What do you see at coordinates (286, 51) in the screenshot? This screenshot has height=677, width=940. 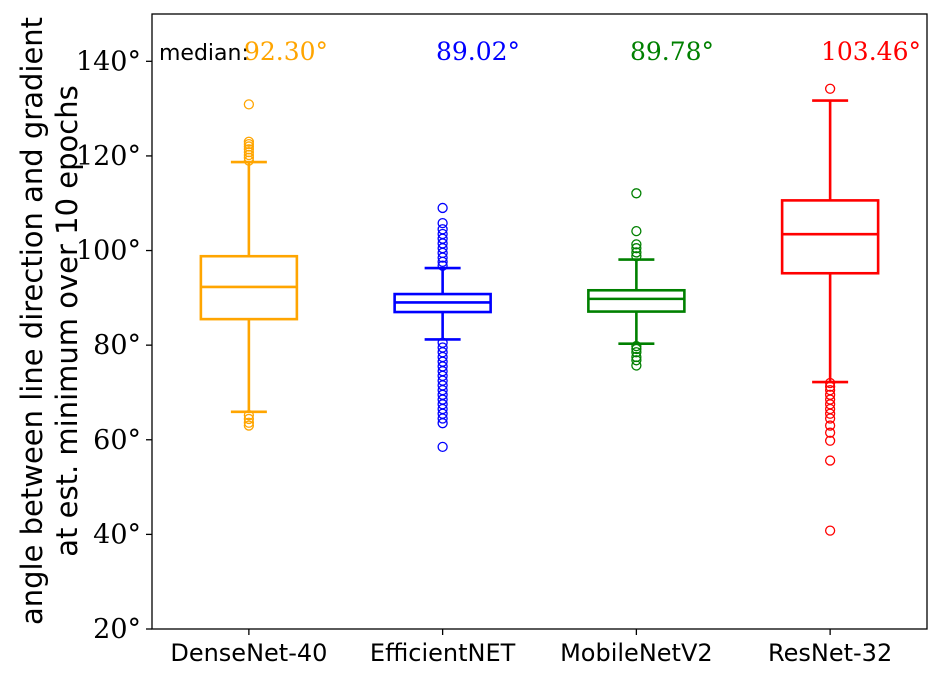 I see `median-value-label: 92.30°` at bounding box center [286, 51].